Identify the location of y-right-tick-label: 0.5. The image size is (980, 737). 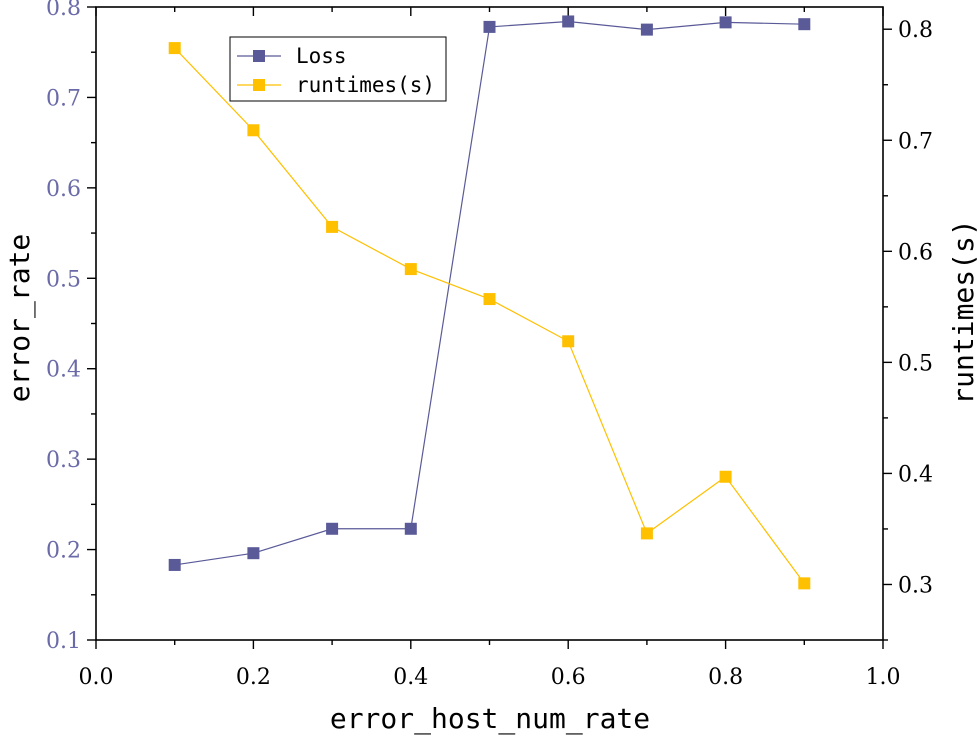
(915, 363).